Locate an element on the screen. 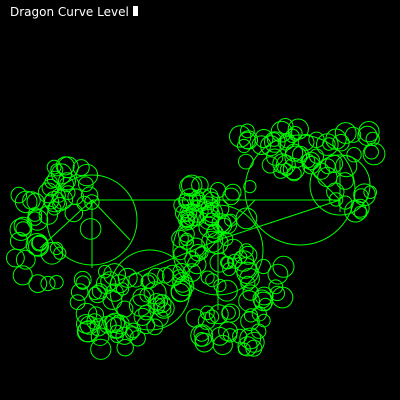 The image size is (400, 400). skeleton-line is located at coordinates (111, 220).